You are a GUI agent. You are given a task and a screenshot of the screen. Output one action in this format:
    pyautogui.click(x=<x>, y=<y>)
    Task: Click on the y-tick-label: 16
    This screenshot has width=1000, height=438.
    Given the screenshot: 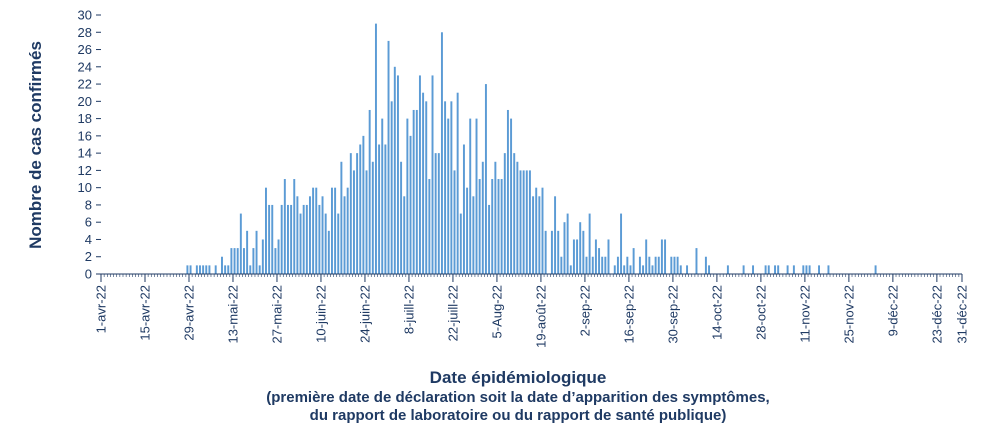 What is the action you would take?
    pyautogui.click(x=85, y=135)
    